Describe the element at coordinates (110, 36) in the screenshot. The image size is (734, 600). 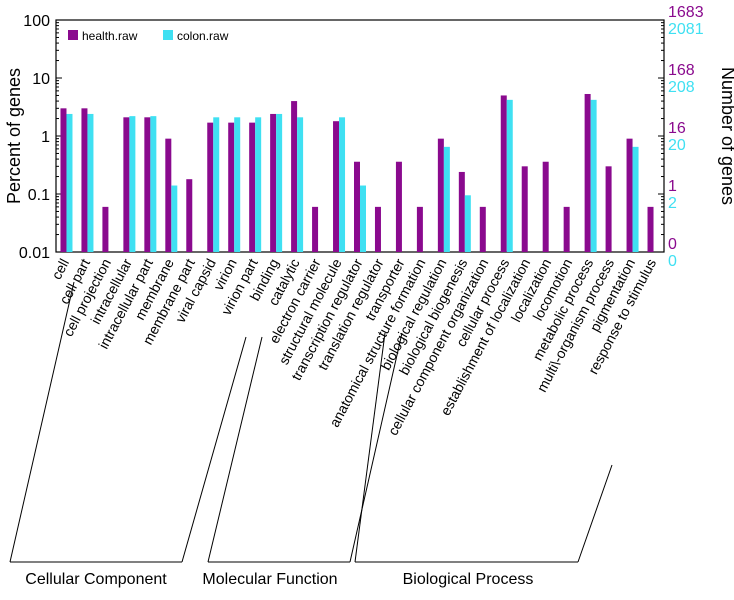
I see `legend-label-health: health.raw` at that location.